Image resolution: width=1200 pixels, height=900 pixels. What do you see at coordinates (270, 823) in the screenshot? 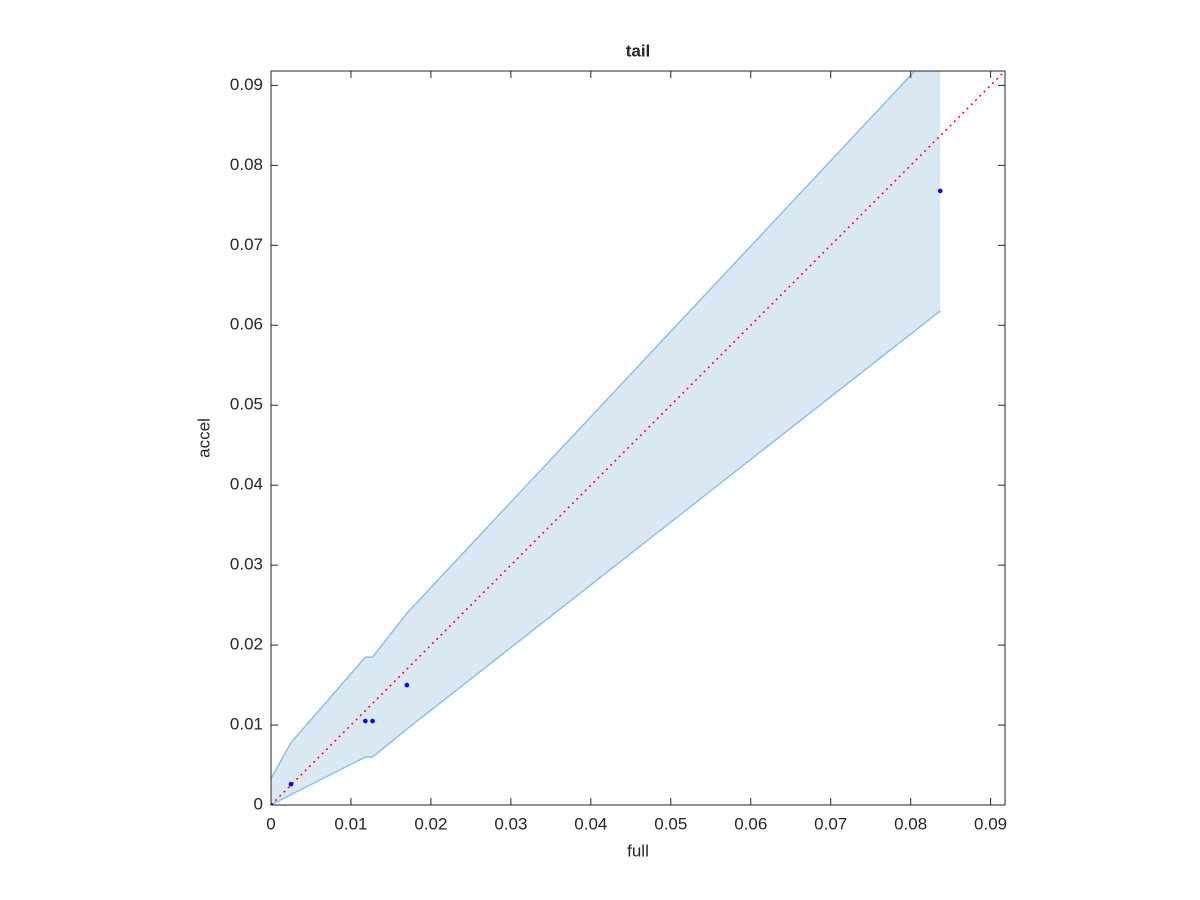
I see `x-tick-label: 0` at bounding box center [270, 823].